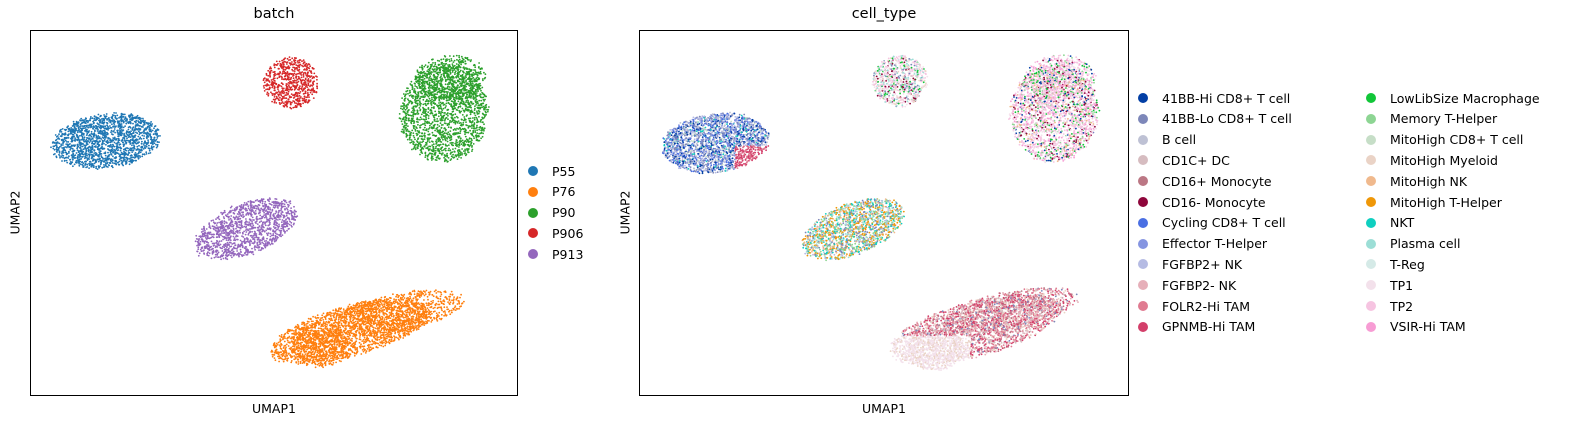 The image size is (1582, 429). I want to click on legend-entry-fgfbp2-nk: FGFBP2+ NK, so click(1190, 264).